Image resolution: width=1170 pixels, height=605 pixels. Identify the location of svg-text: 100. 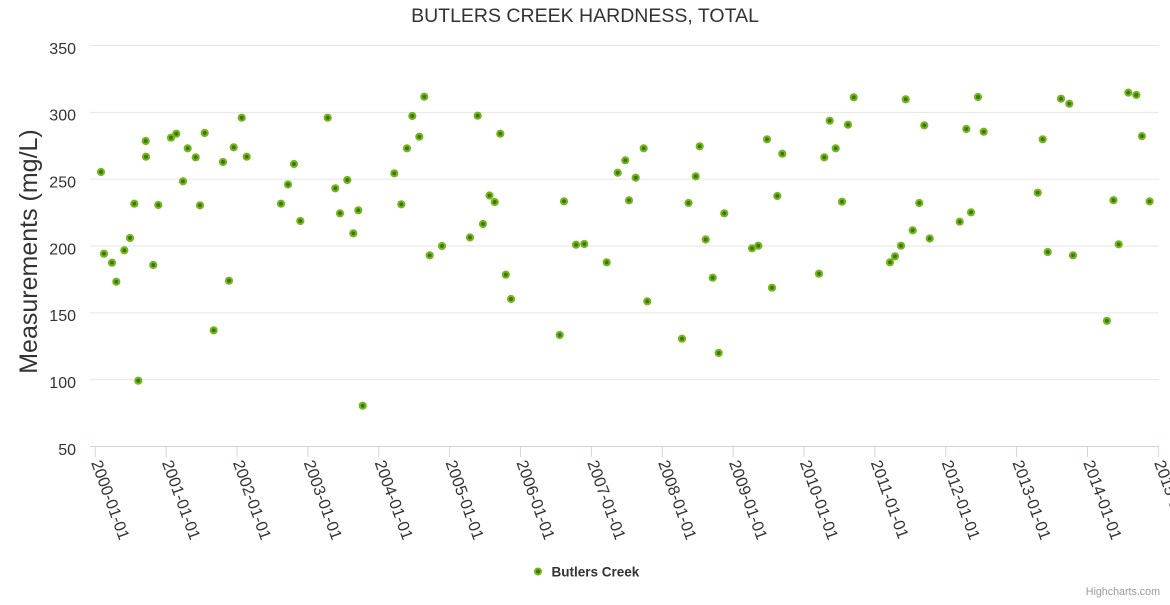
(62, 383).